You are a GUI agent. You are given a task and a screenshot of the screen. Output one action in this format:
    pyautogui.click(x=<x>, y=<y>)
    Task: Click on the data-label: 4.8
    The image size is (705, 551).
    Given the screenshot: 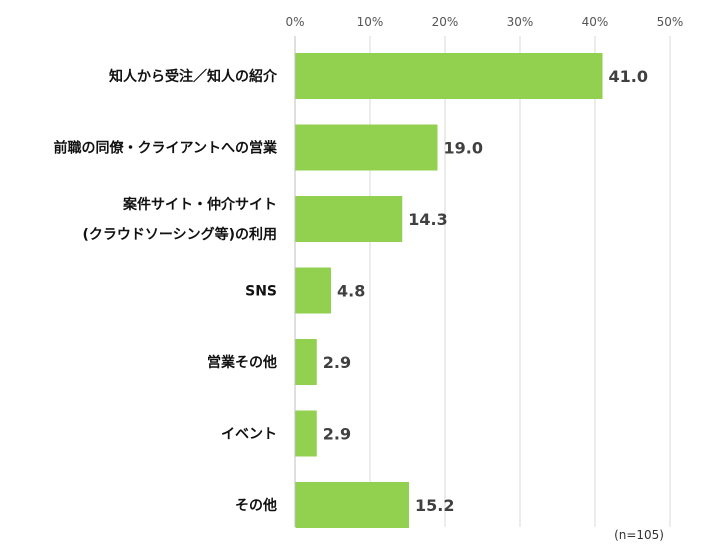 What is the action you would take?
    pyautogui.click(x=351, y=291)
    